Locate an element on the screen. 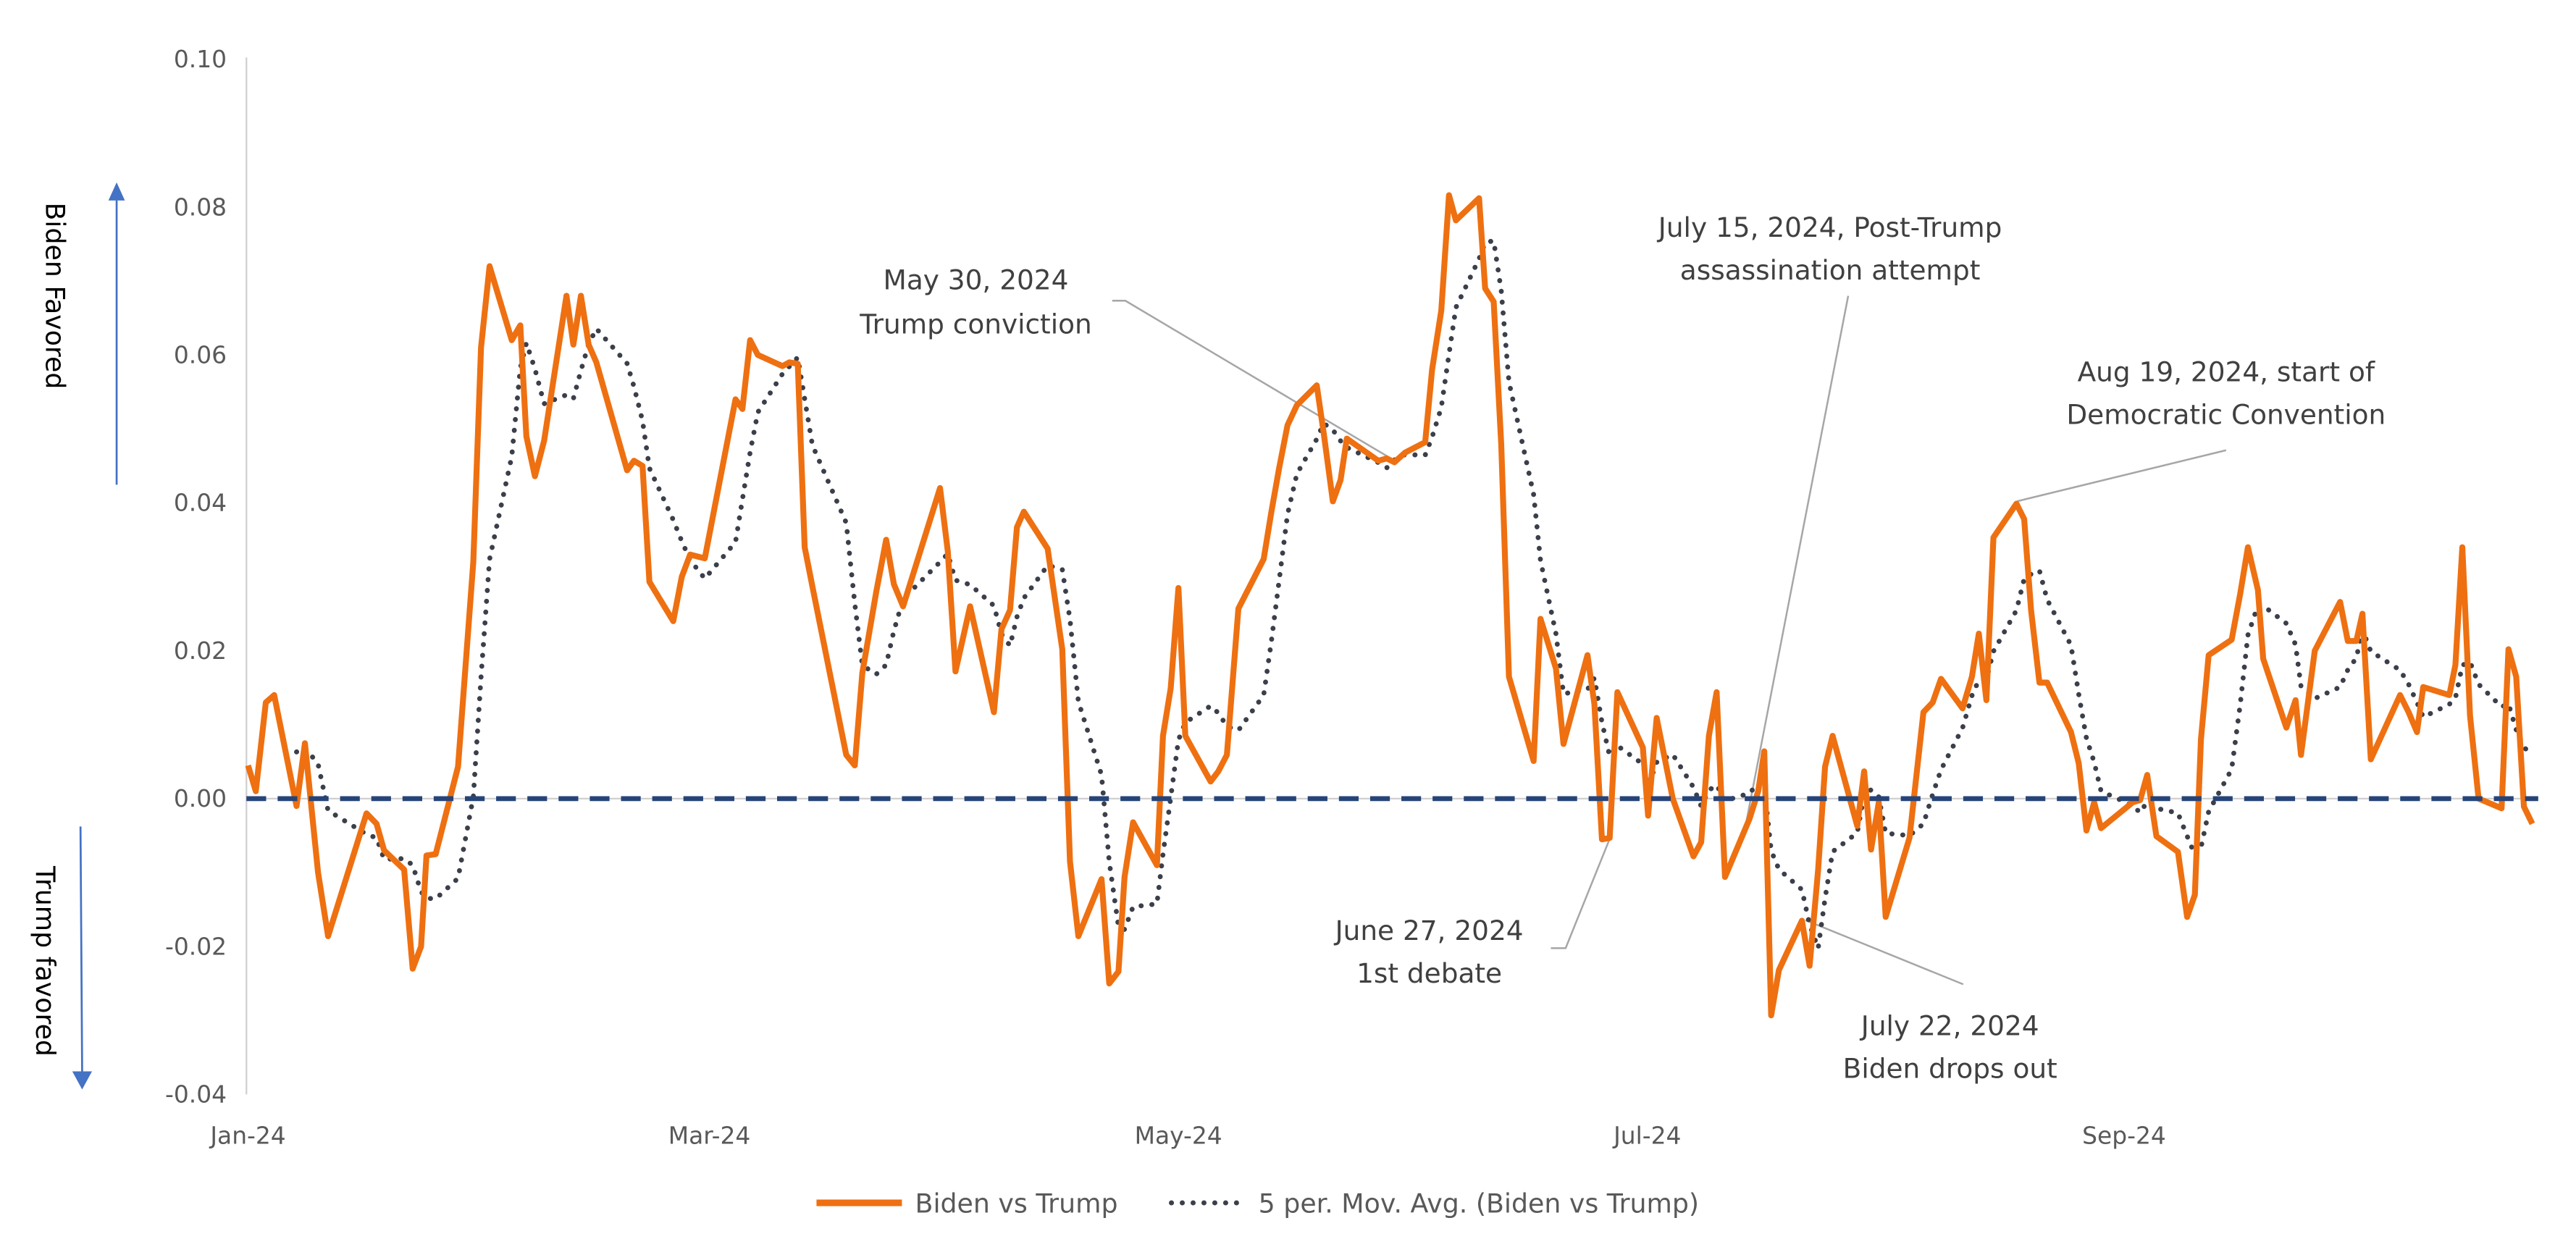  annotation-text: June 27, 2024 is located at coordinates (1429, 930).